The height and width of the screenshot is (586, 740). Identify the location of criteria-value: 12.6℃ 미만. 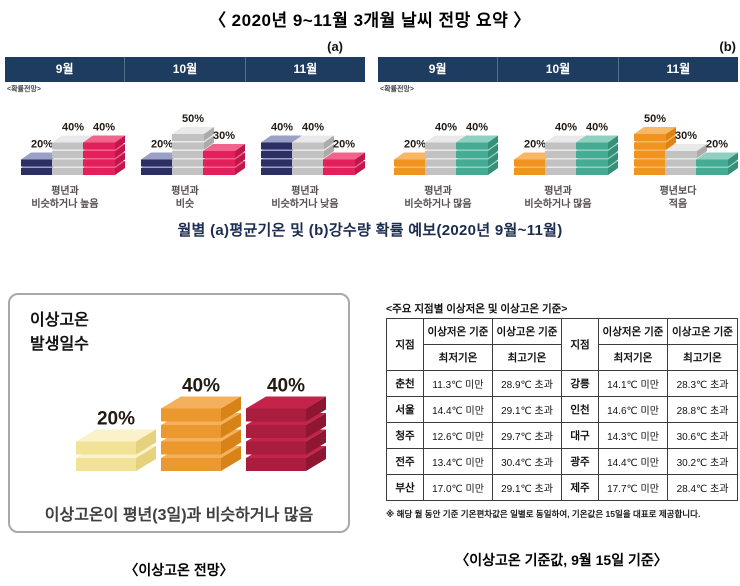
(458, 435).